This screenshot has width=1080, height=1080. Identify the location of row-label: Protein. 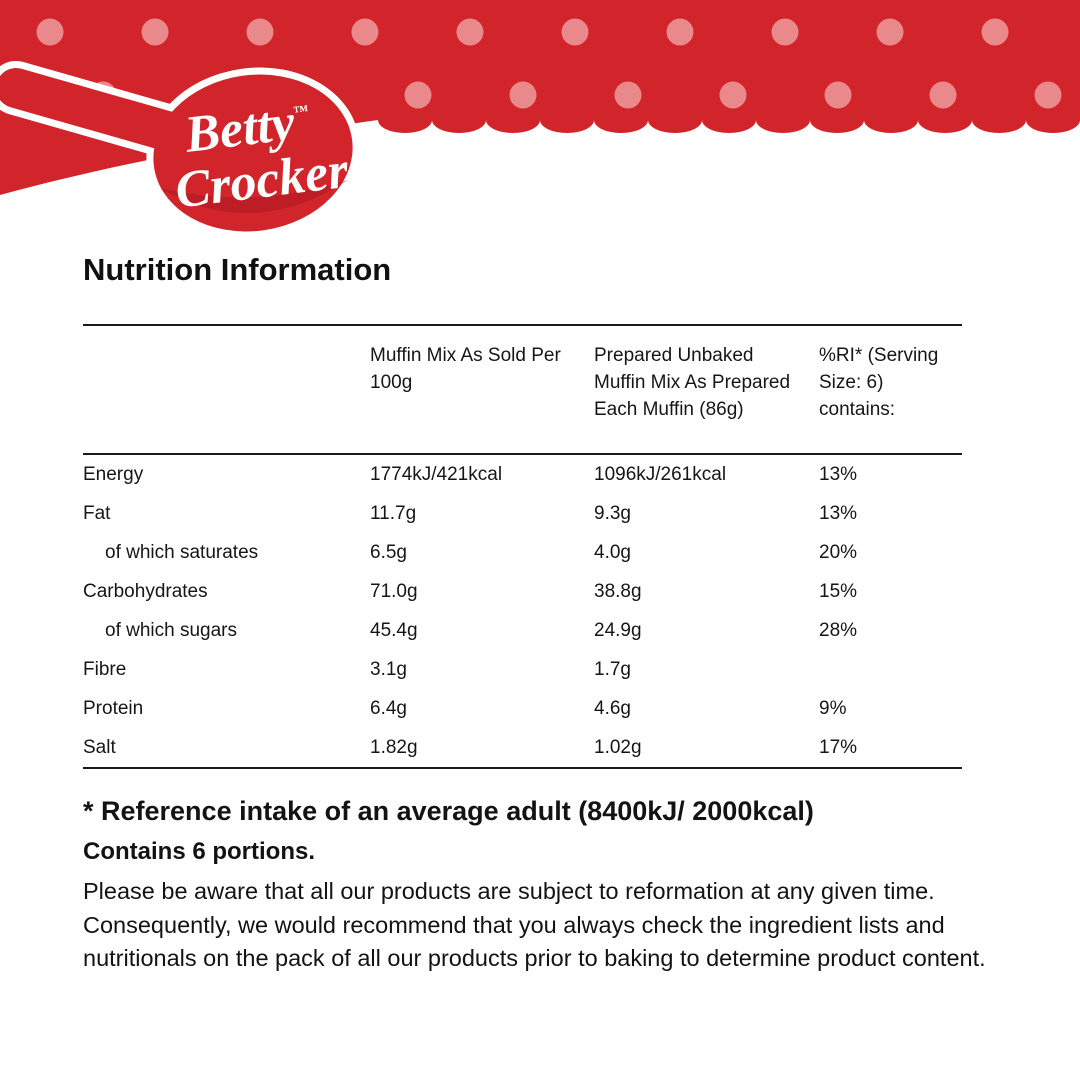
(113, 708).